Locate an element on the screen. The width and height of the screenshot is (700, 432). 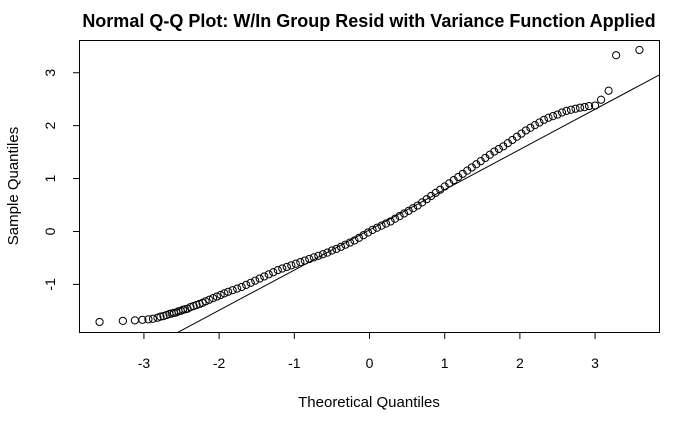
x-axis-label: Theoretical Quantiles is located at coordinates (369, 402).